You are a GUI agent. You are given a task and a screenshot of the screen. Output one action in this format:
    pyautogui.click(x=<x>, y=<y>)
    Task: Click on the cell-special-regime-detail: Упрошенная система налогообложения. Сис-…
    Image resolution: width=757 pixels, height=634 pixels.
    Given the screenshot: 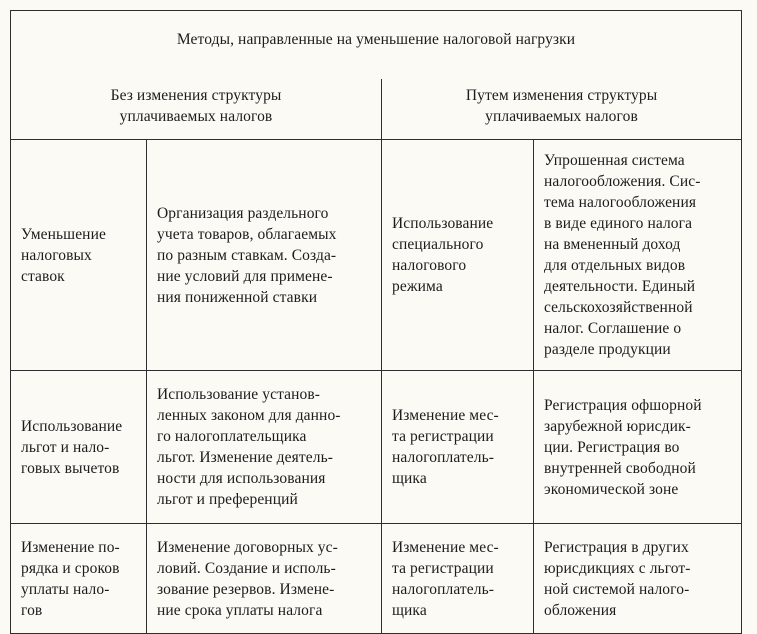 What is the action you would take?
    pyautogui.click(x=637, y=255)
    